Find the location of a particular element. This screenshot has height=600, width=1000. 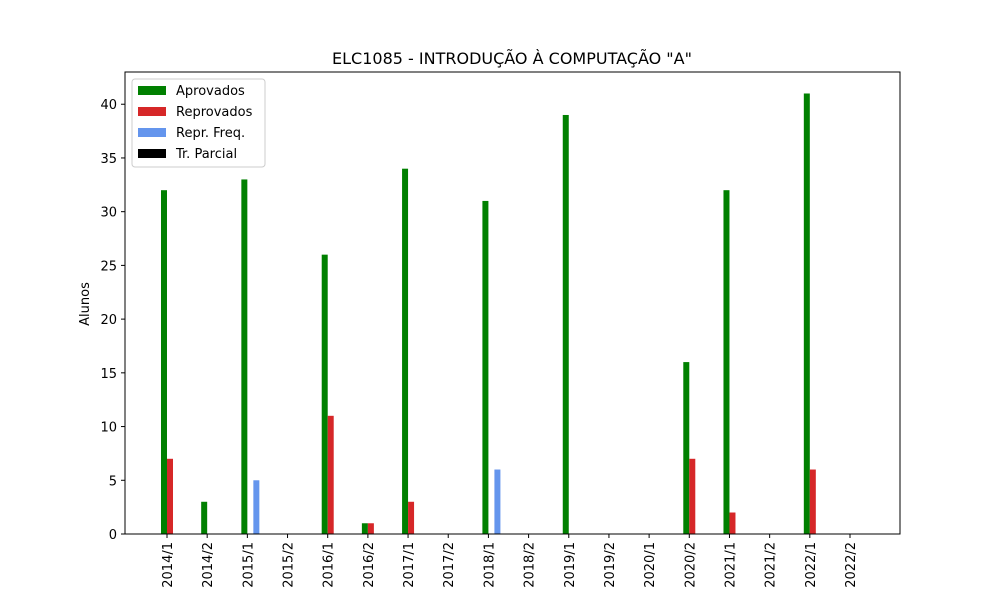

x-tick-label: 2020/1 is located at coordinates (650, 565).